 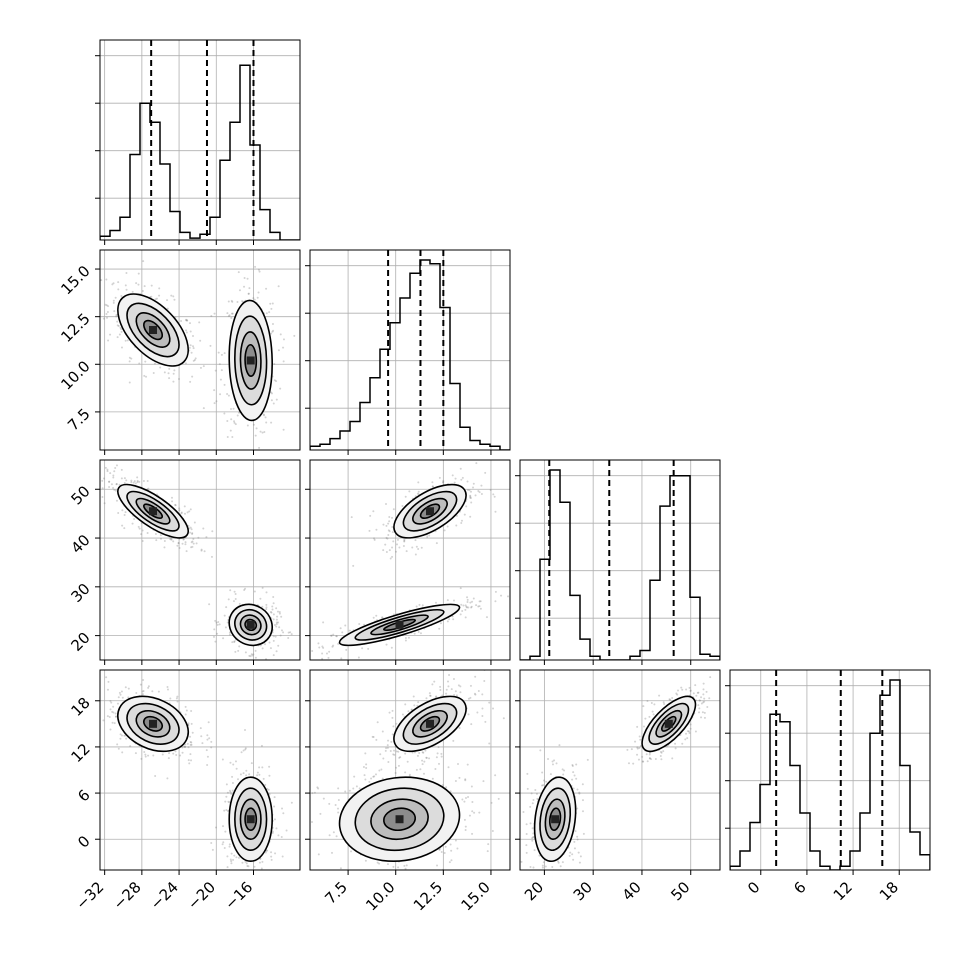 I want to click on histogram-panel-3: 0 6 12 18, so click(x=828, y=786).